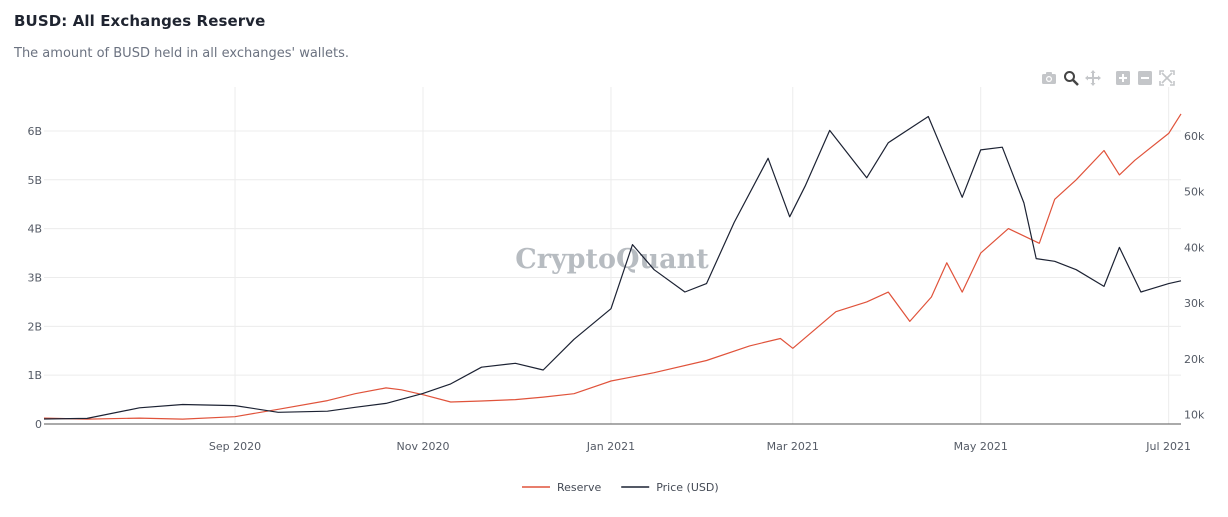 Image resolution: width=1228 pixels, height=517 pixels. I want to click on autoscale-button, so click(1167, 78).